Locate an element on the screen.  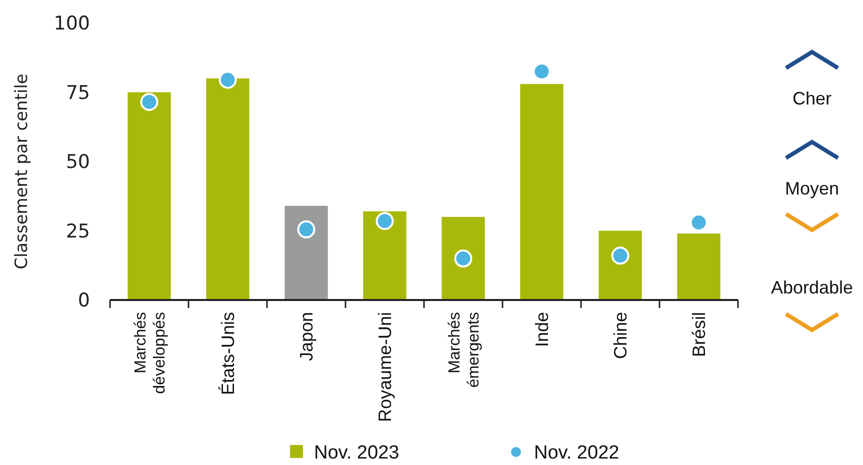
y-tick-label: 50 is located at coordinates (78, 162).